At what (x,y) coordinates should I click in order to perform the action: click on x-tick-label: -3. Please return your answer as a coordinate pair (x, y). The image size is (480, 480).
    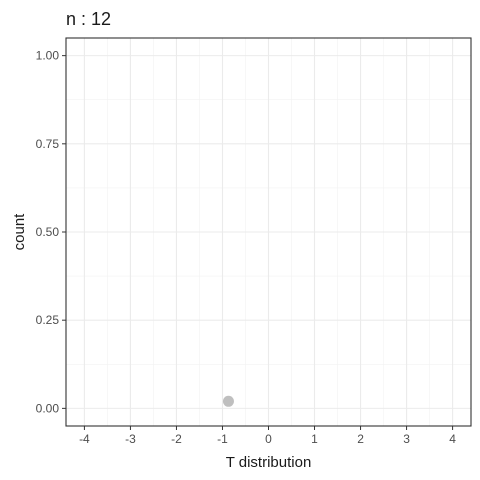
    Looking at the image, I should click on (130, 439).